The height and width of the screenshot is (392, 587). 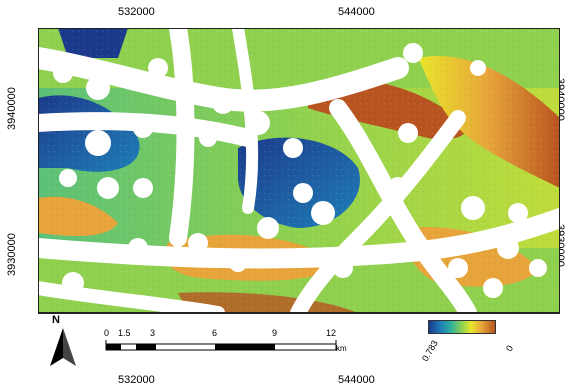 What do you see at coordinates (56, 320) in the screenshot?
I see `north-label: N` at bounding box center [56, 320].